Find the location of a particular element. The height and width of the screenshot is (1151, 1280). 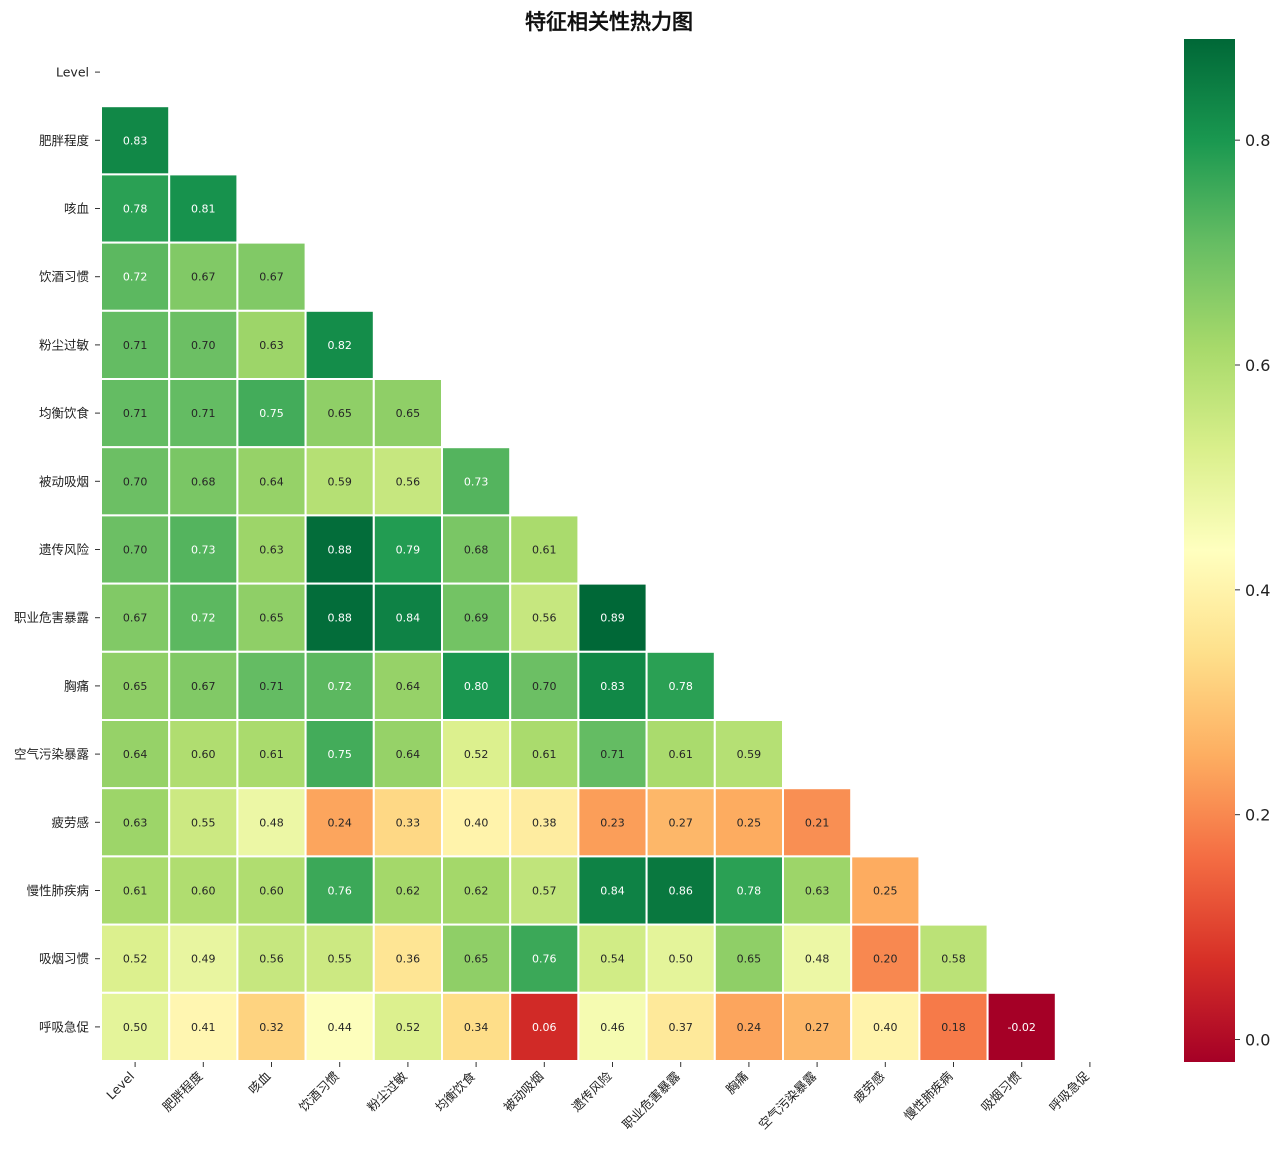

y-tick-label: 职业危害暴露 is located at coordinates (52, 617).